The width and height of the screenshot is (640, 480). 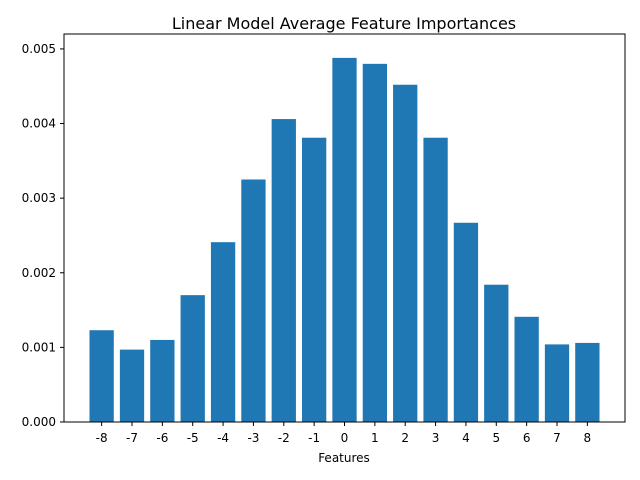 I want to click on x-tick-label: -8, so click(x=102, y=438).